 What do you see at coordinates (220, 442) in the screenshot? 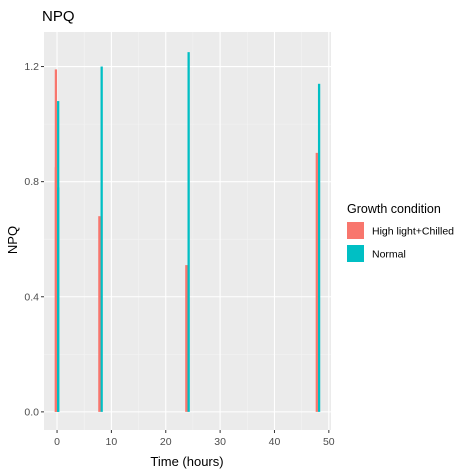
I see `x-tick-label: 30` at bounding box center [220, 442].